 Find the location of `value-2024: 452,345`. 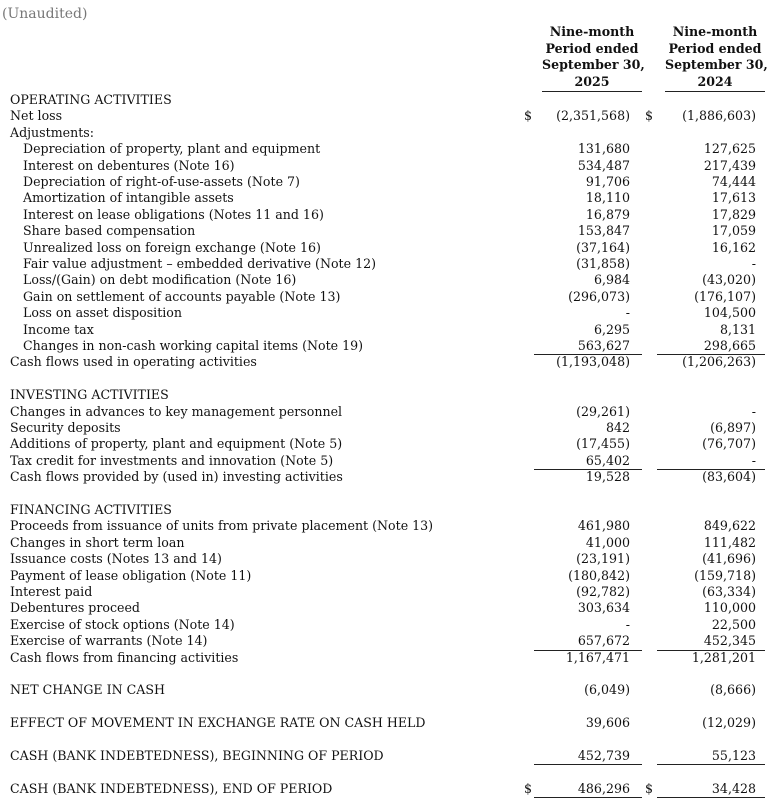

value-2024: 452,345 is located at coordinates (729, 641).